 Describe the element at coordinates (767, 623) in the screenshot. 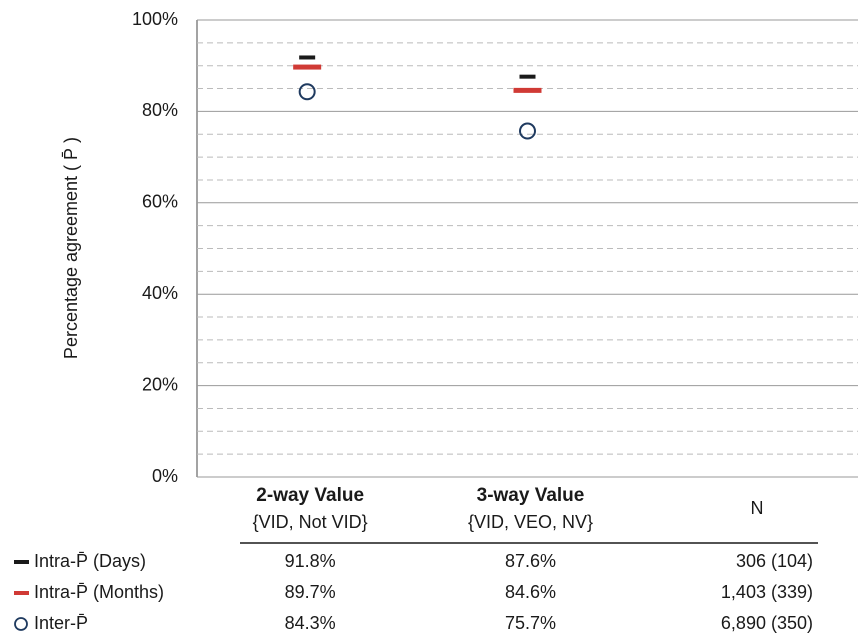

I see `n-value: 6,890 (350)` at that location.